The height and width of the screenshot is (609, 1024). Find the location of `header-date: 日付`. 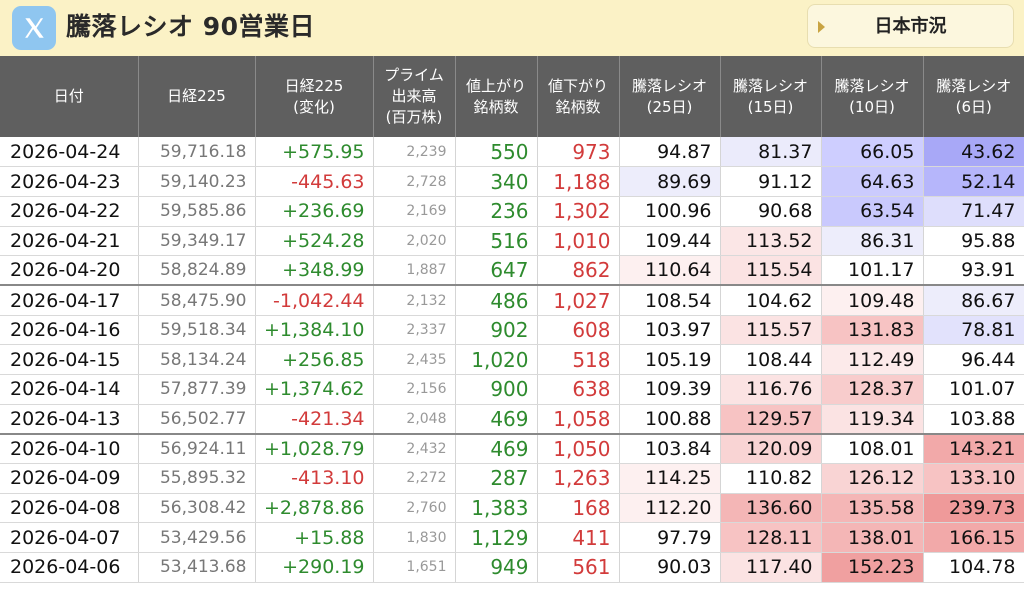

header-date: 日付 is located at coordinates (69, 96).